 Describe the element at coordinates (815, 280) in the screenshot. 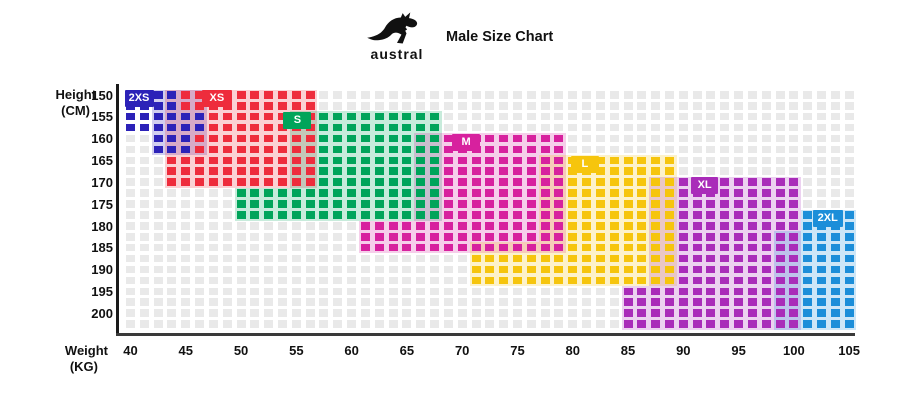

I see `size-region-bg-2xl` at that location.